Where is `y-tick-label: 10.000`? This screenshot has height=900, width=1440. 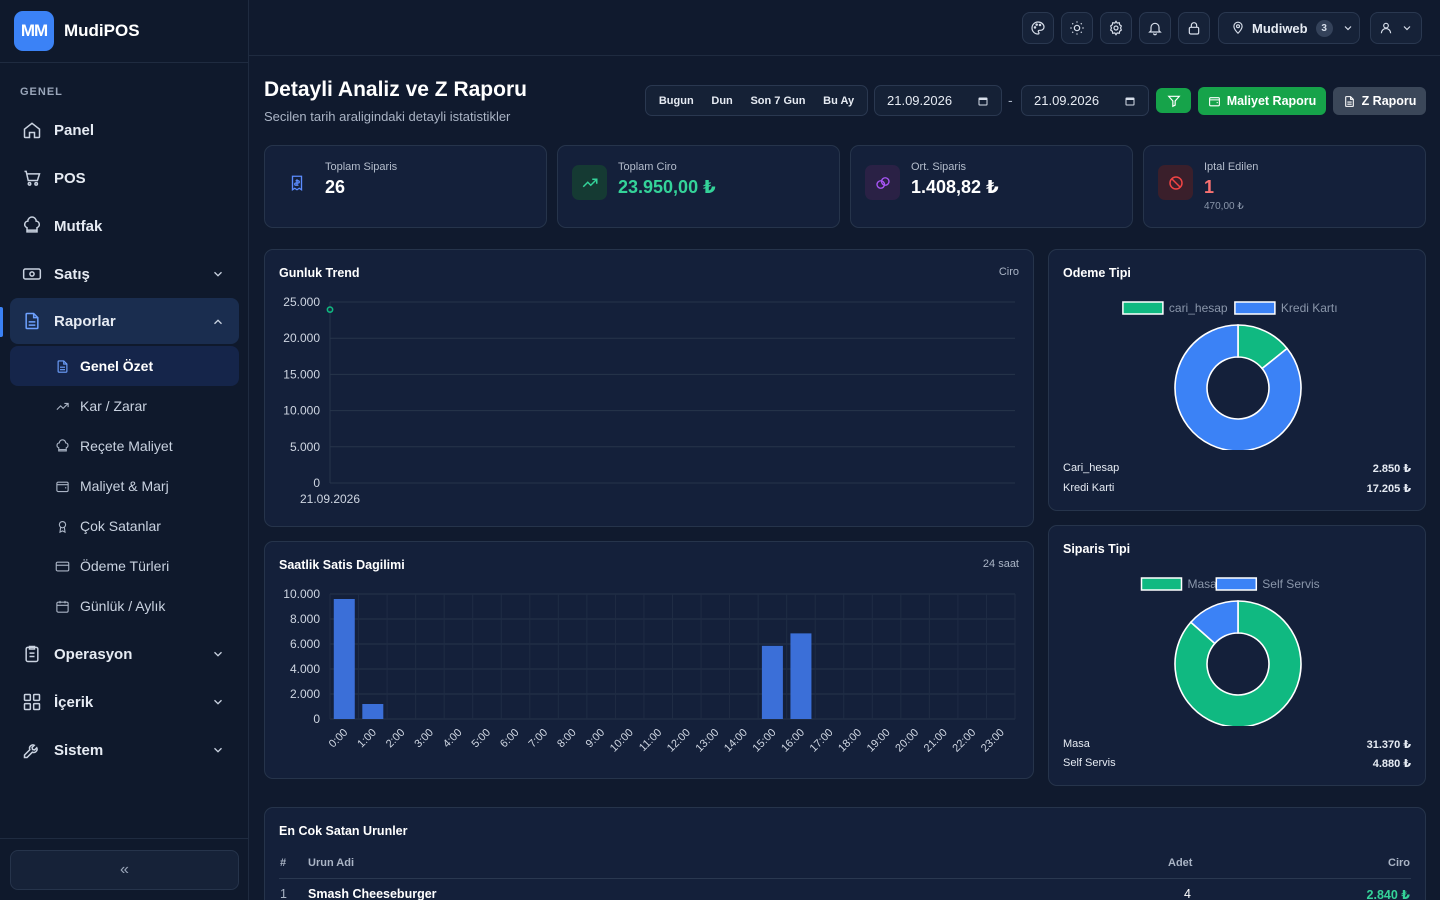
y-tick-label: 10.000 is located at coordinates (301, 594).